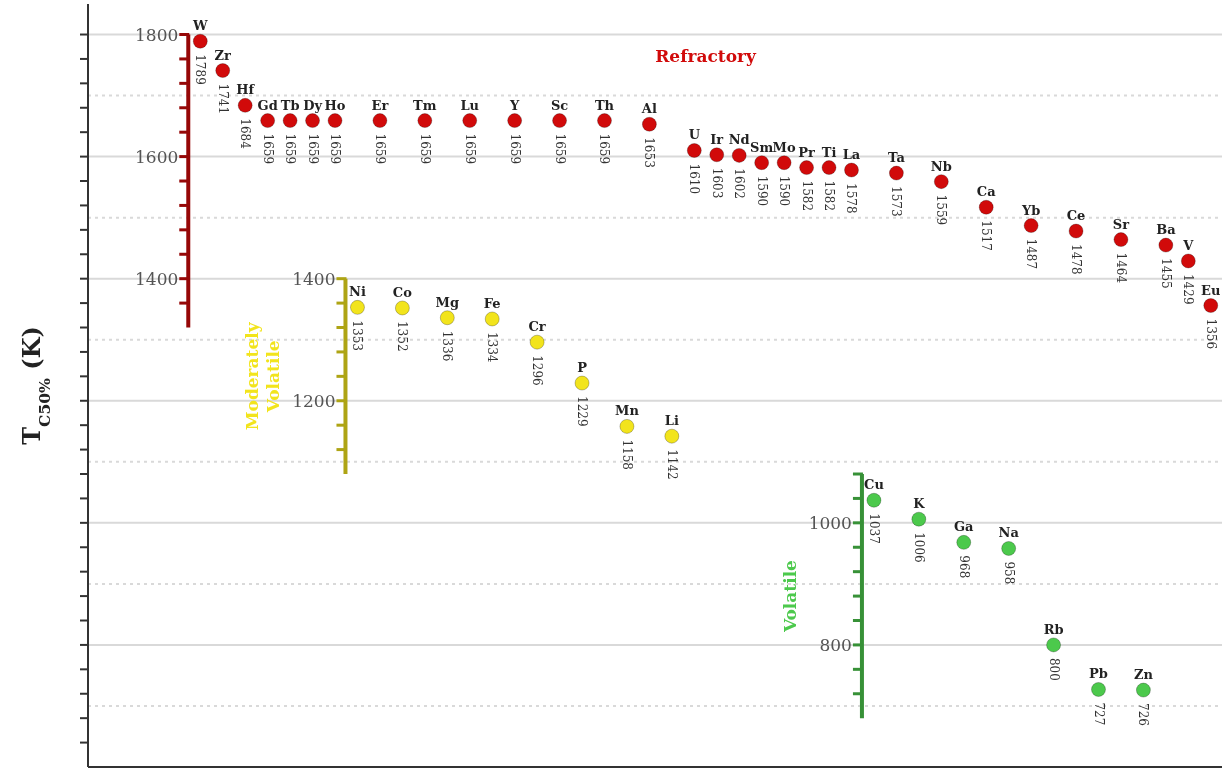 Image resolution: width=1232 pixels, height=771 pixels. Describe the element at coordinates (200, 69) in the screenshot. I see `data-label: 1789` at that location.